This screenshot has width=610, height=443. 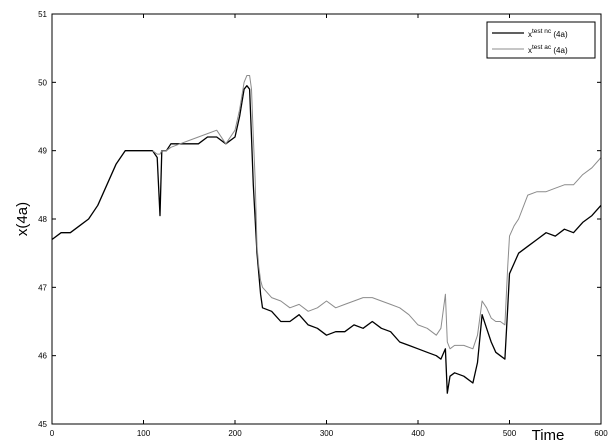 What do you see at coordinates (42, 14) in the screenshot?
I see `y-tick-label: 51` at bounding box center [42, 14].